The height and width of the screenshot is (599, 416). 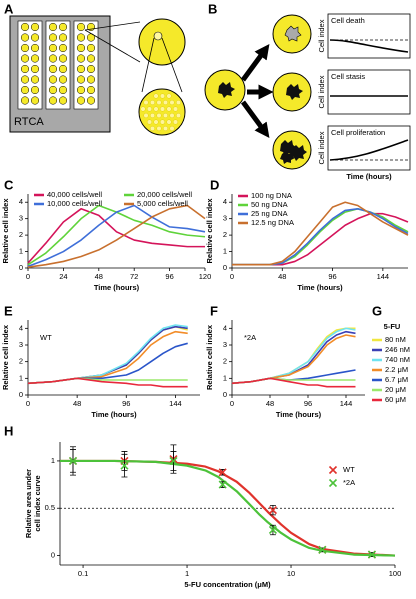 I want to click on rtca-label: RTCA, so click(x=29, y=122).